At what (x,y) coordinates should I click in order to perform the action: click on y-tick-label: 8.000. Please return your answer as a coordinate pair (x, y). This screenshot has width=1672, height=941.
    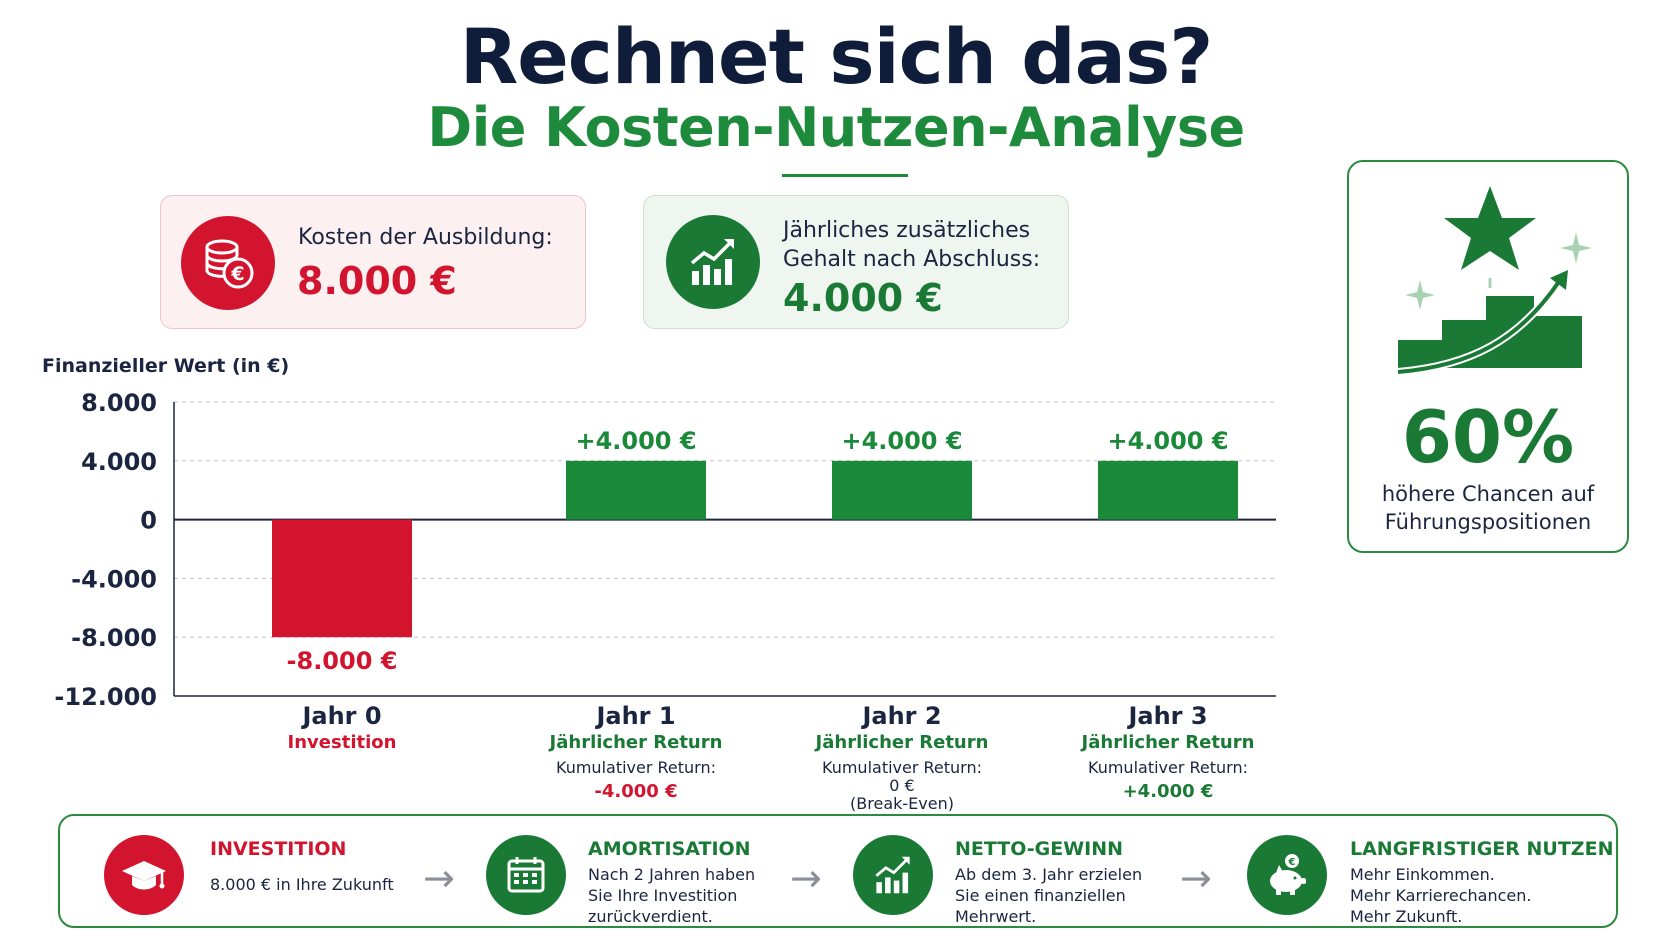
    Looking at the image, I should click on (119, 403).